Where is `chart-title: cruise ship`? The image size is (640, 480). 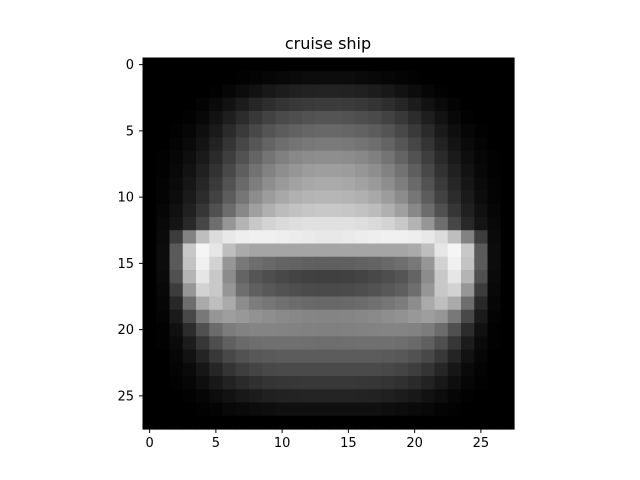
chart-title: cruise ship is located at coordinates (328, 43).